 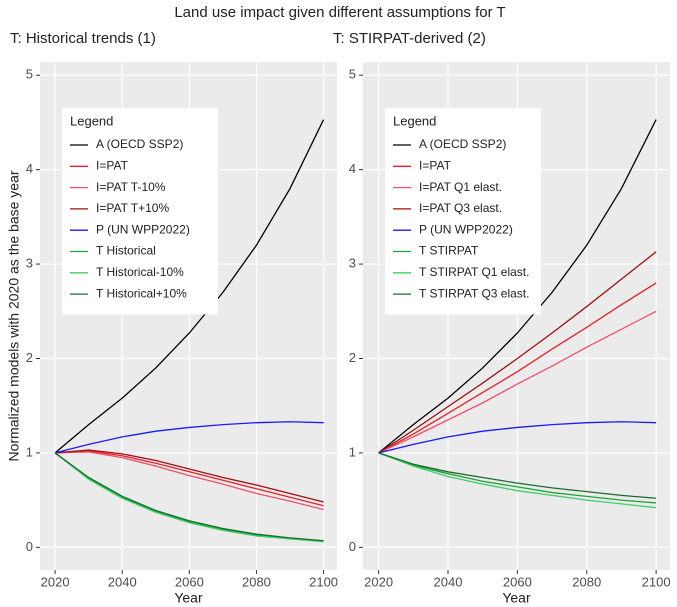 What do you see at coordinates (126, 251) in the screenshot?
I see `legend-label: T Historical` at bounding box center [126, 251].